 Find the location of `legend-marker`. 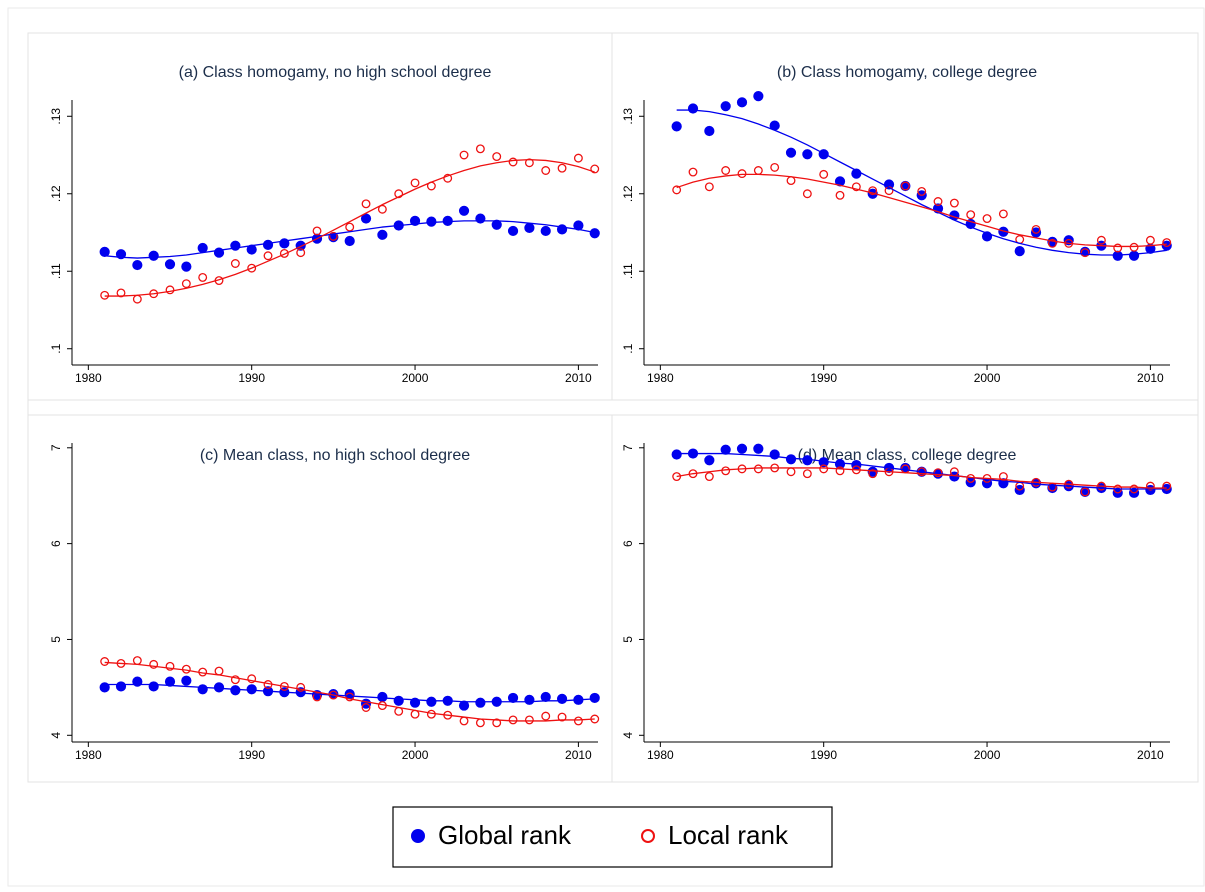

legend-marker is located at coordinates (418, 836).